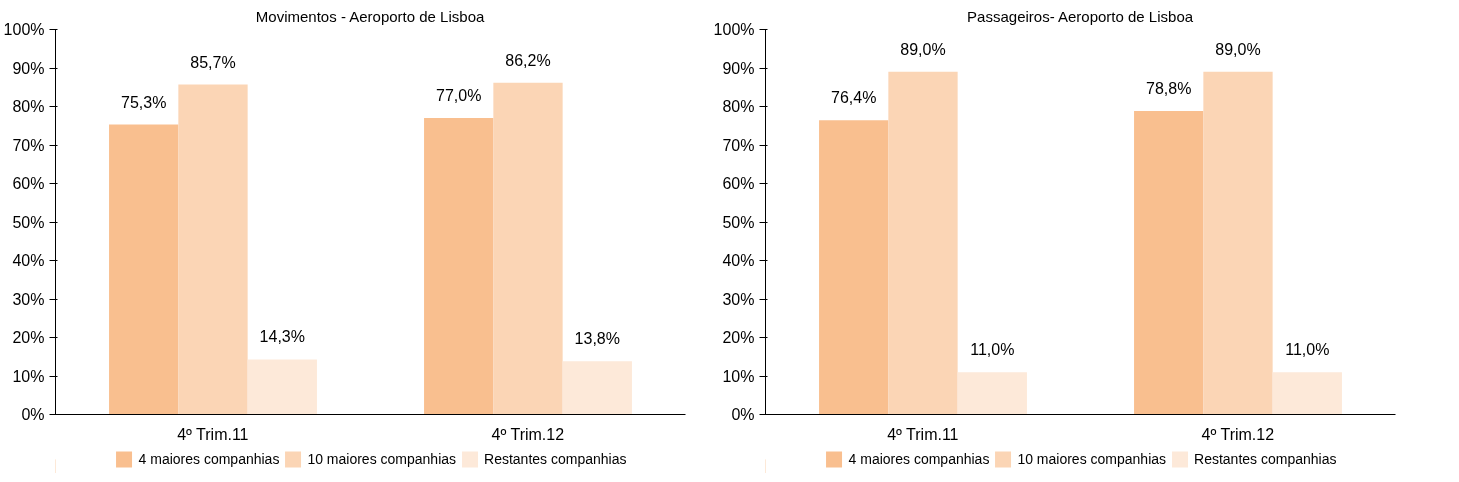  I want to click on data-label: 77,0%, so click(459, 96).